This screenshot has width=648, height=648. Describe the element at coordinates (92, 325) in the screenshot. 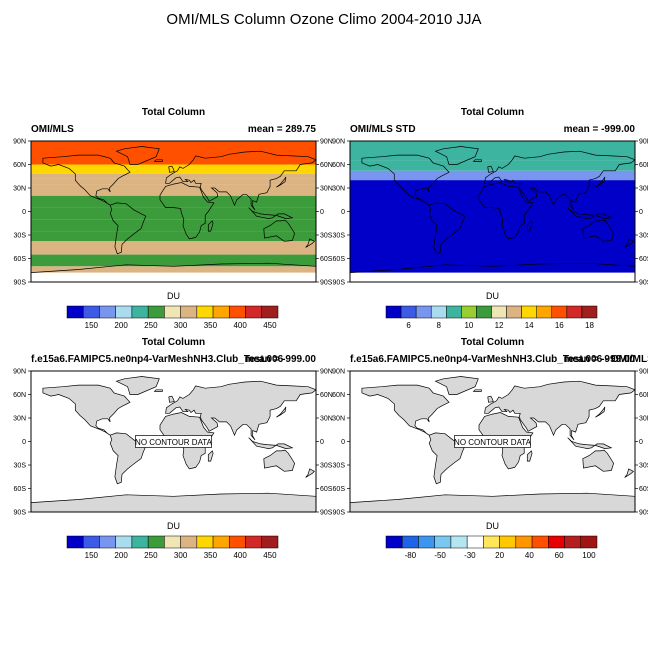

I see `colorbar-tick-label: 150` at that location.